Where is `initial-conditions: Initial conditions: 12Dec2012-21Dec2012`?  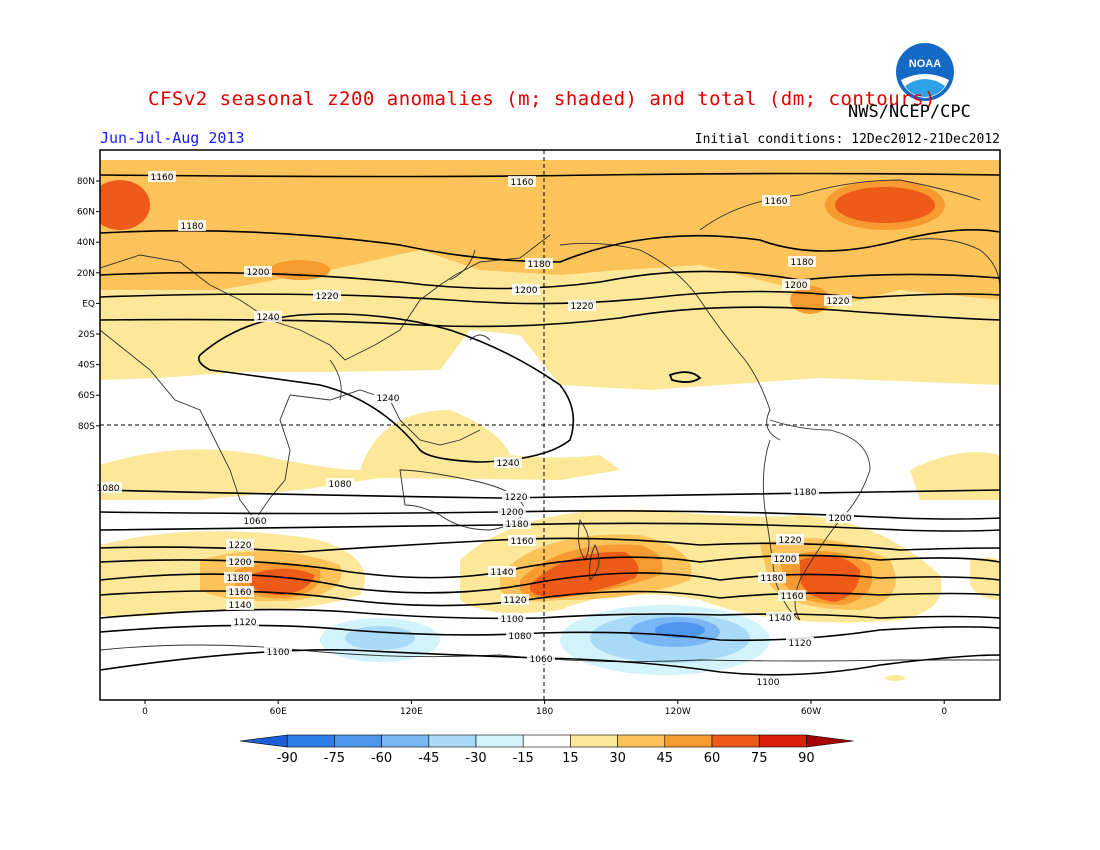 initial-conditions: Initial conditions: 12Dec2012-21Dec2012 is located at coordinates (847, 139).